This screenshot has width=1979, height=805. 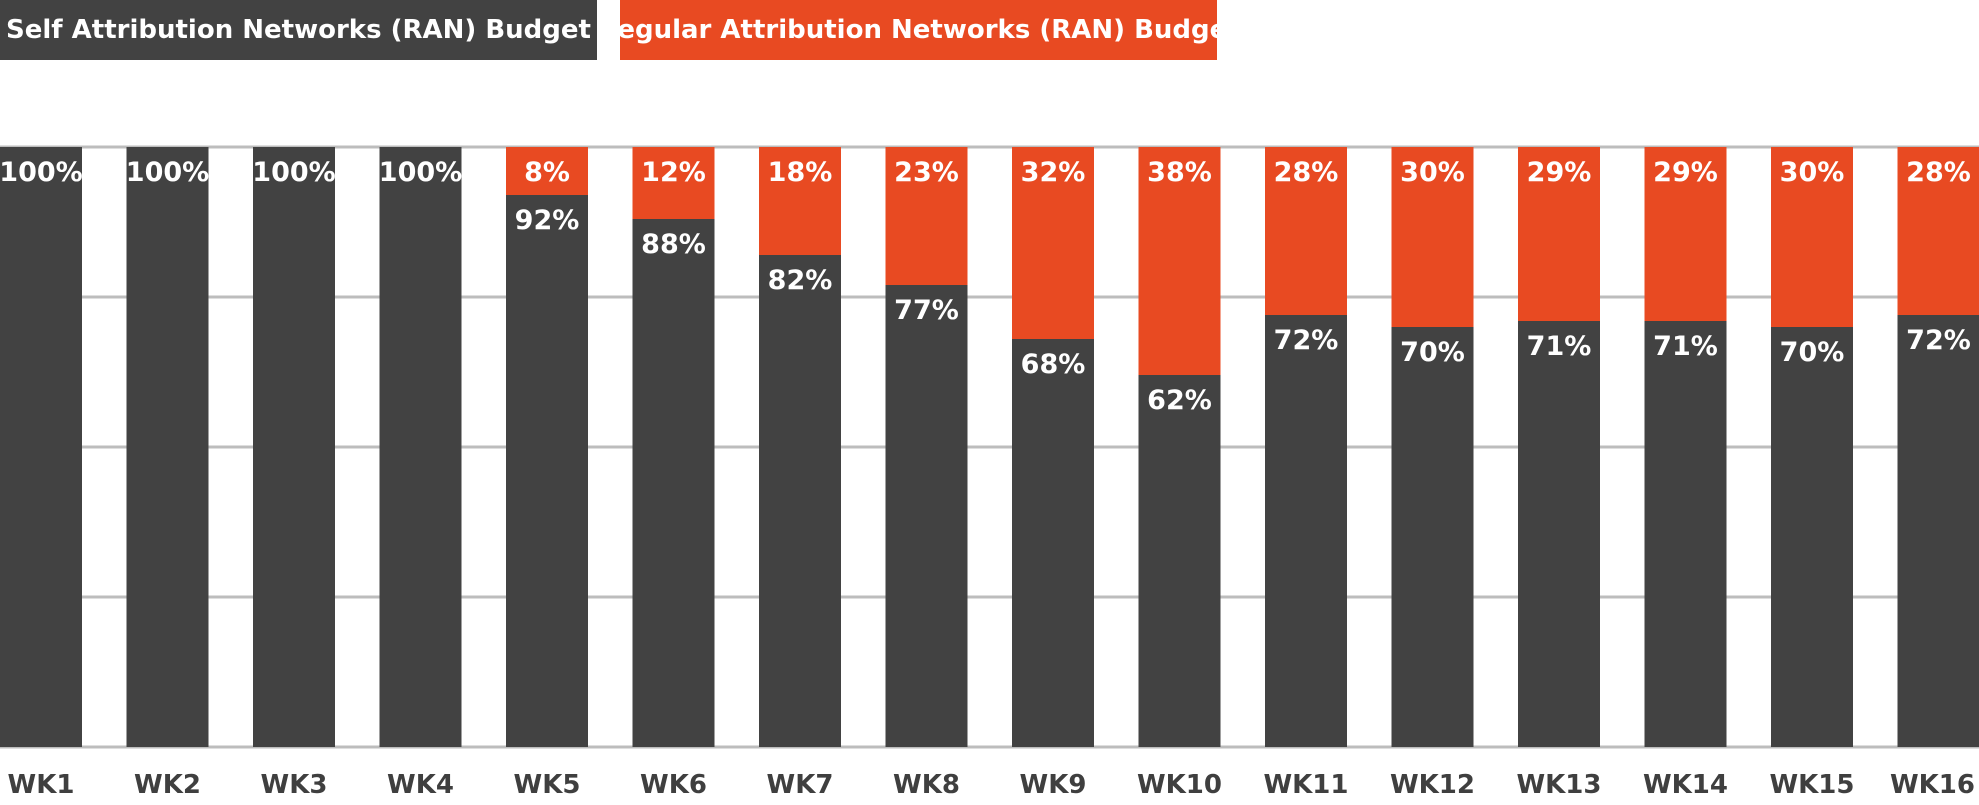 I want to click on bar-self-wk2, so click(x=167, y=447).